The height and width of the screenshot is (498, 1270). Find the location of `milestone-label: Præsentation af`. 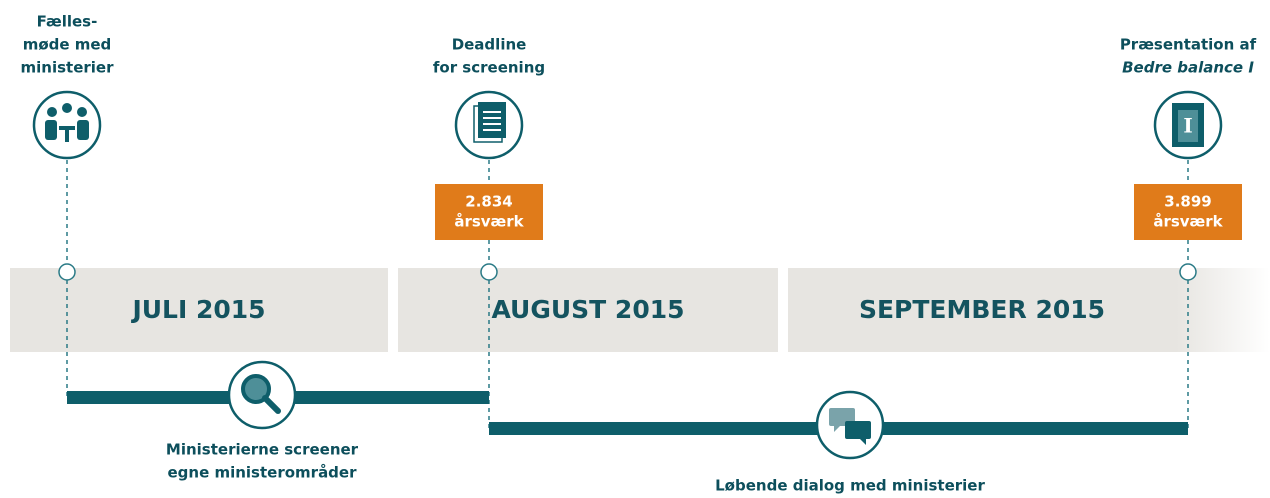

milestone-label: Præsentation af is located at coordinates (1188, 45).